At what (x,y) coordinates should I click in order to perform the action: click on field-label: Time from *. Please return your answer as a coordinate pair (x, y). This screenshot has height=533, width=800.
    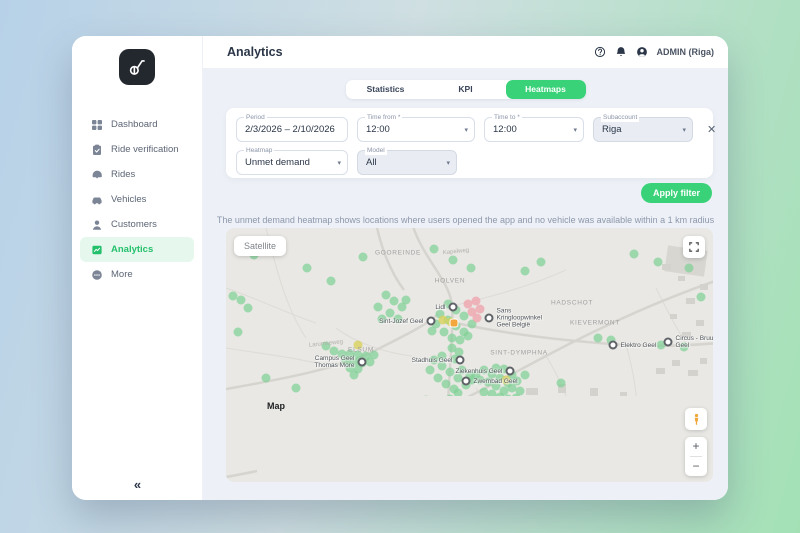
    Looking at the image, I should click on (384, 118).